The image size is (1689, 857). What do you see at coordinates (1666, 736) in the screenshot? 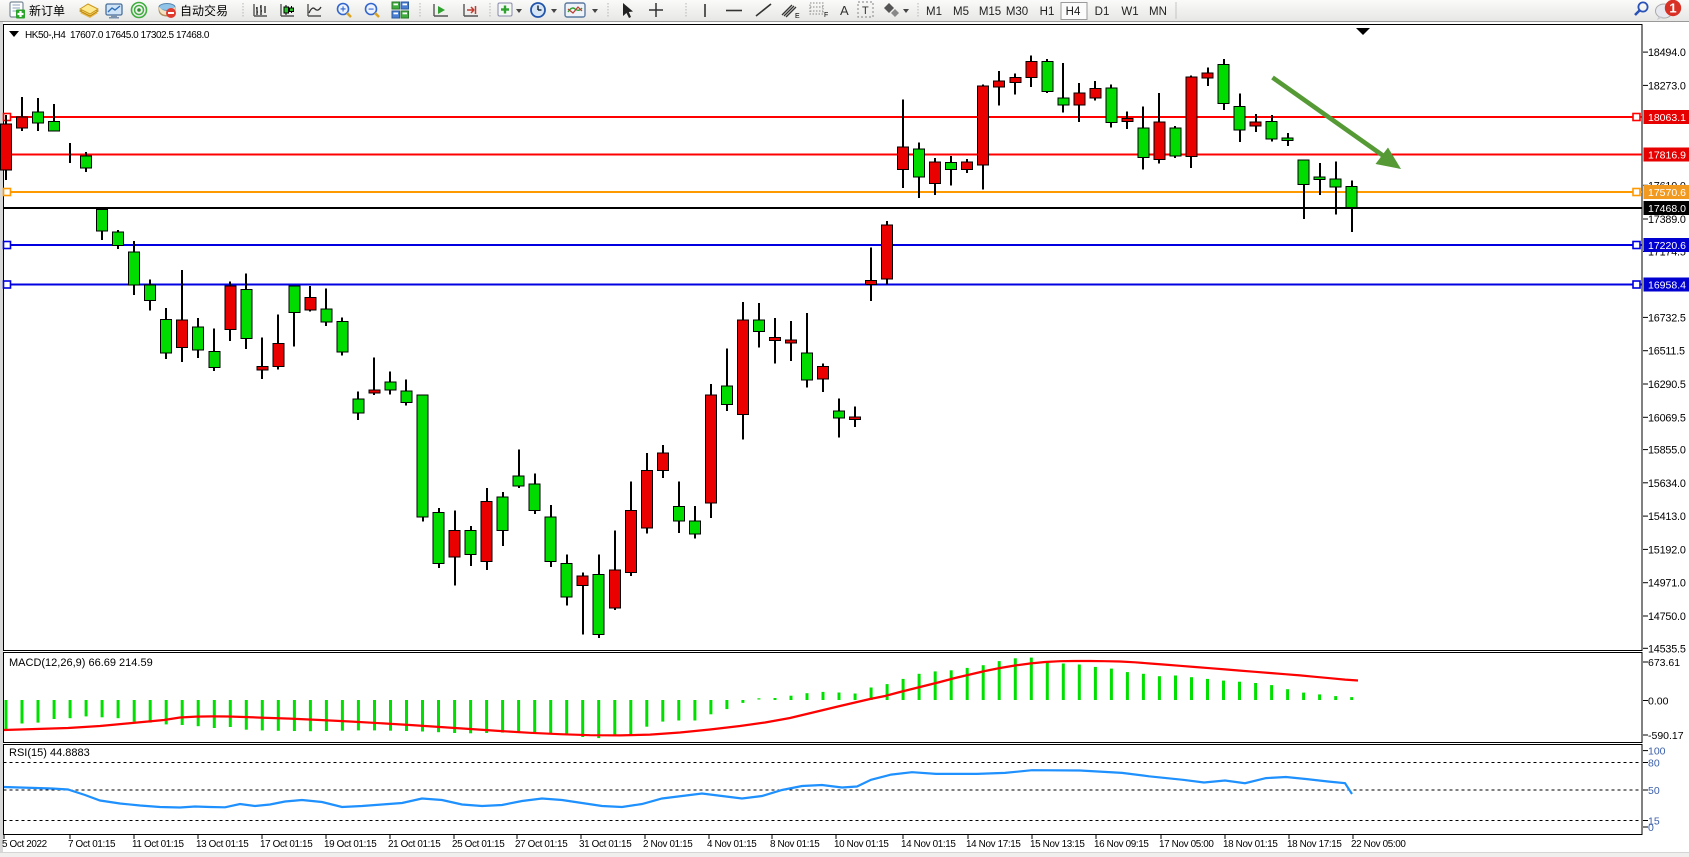
I see `svg-text: -590.17` at bounding box center [1666, 736].